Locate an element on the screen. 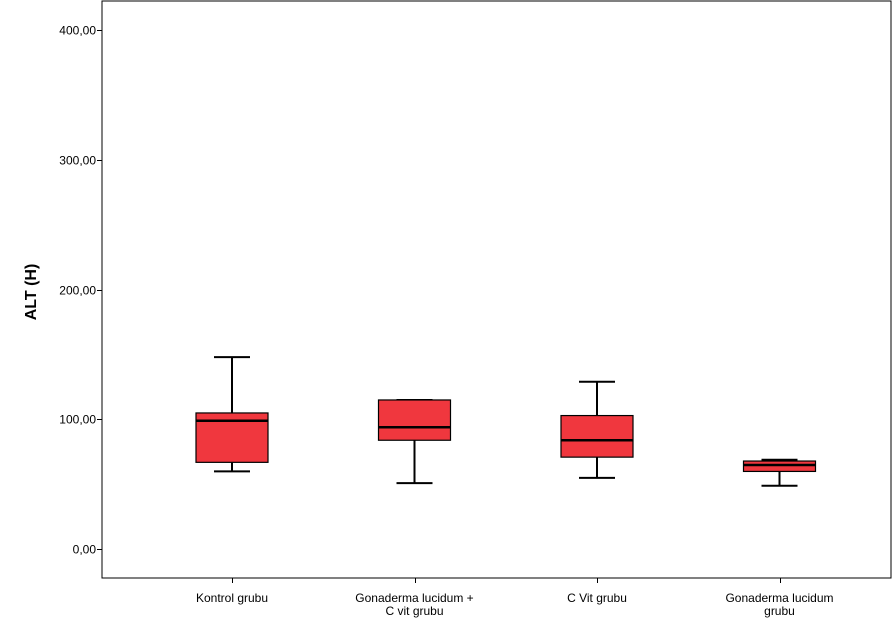 The height and width of the screenshot is (630, 892). y-axis: 0,00 100,00 200,00 300,00 400,00 is located at coordinates (80, 290).